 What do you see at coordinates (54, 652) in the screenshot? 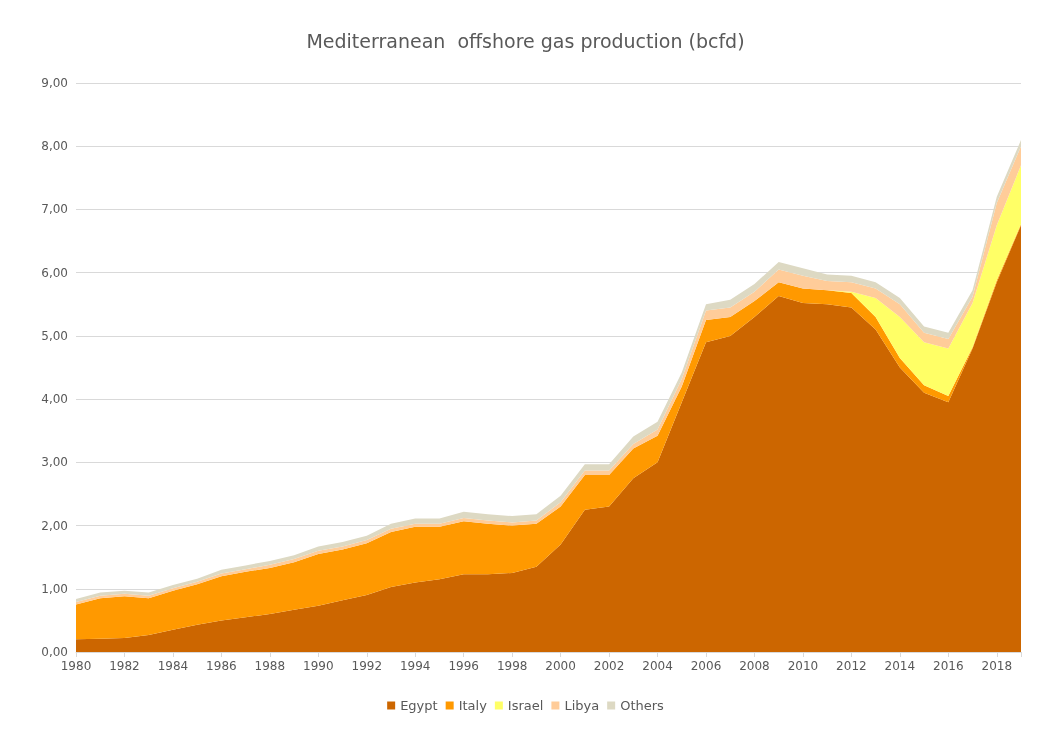
I see `y-tick-label: 0,00` at bounding box center [54, 652].